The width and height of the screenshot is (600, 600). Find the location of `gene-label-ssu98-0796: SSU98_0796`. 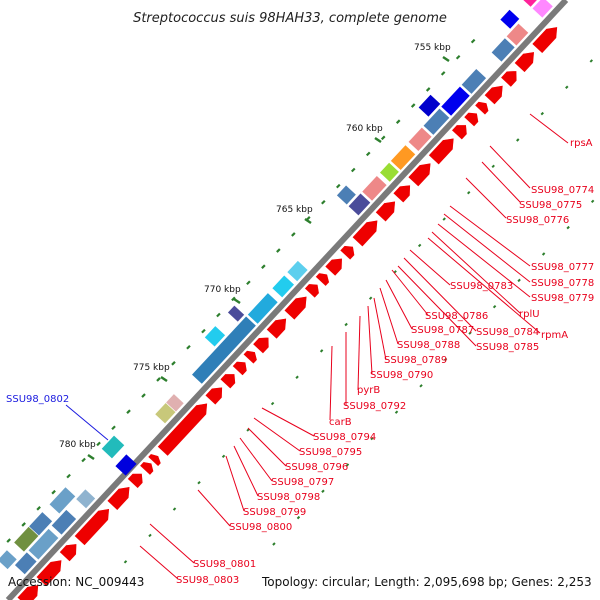

gene-label-ssu98-0796: SSU98_0796 is located at coordinates (316, 467).